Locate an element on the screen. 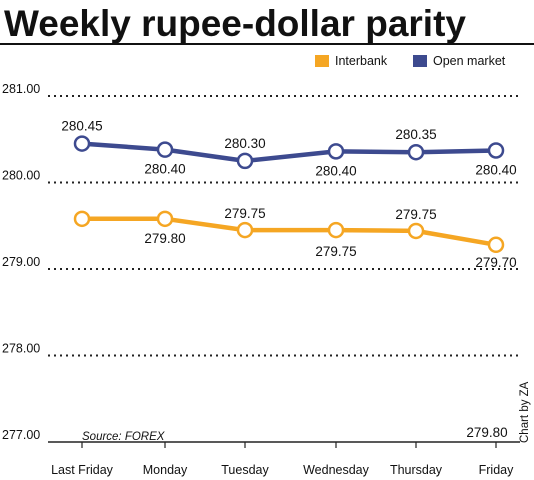 The width and height of the screenshot is (534, 480). data-label: 279.70 is located at coordinates (495, 262).